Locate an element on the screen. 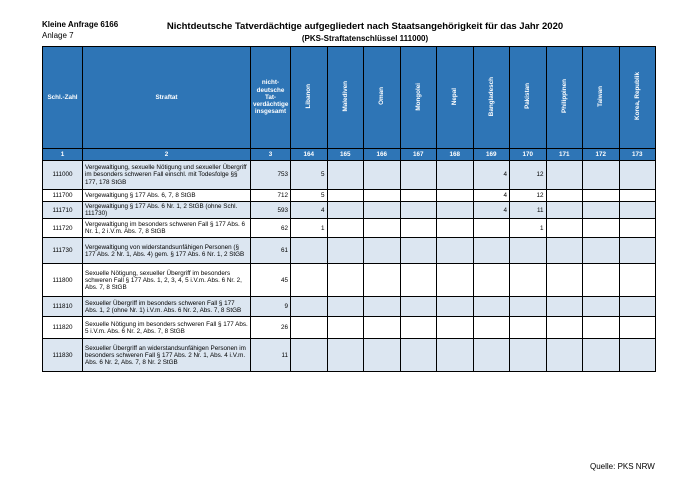 Image resolution: width=700 pixels, height=495 pixels. column-header: Taiwan is located at coordinates (601, 97).